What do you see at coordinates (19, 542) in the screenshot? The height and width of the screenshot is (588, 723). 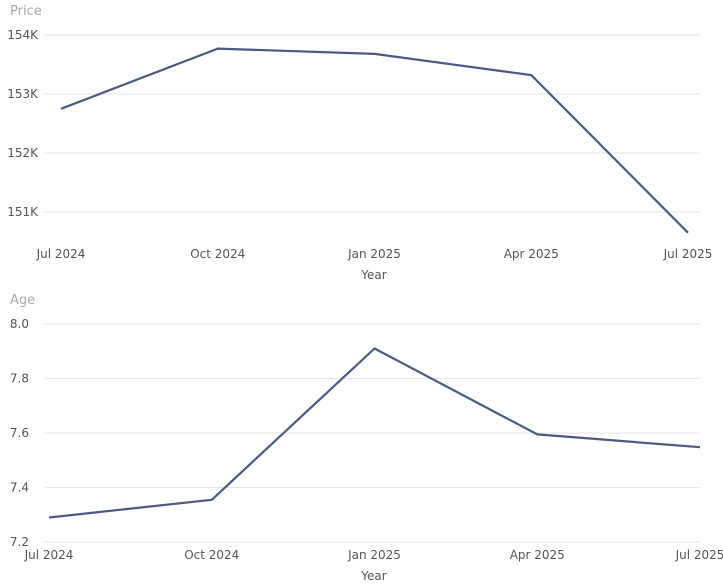 I see `y-tick-label: 7.2` at bounding box center [19, 542].